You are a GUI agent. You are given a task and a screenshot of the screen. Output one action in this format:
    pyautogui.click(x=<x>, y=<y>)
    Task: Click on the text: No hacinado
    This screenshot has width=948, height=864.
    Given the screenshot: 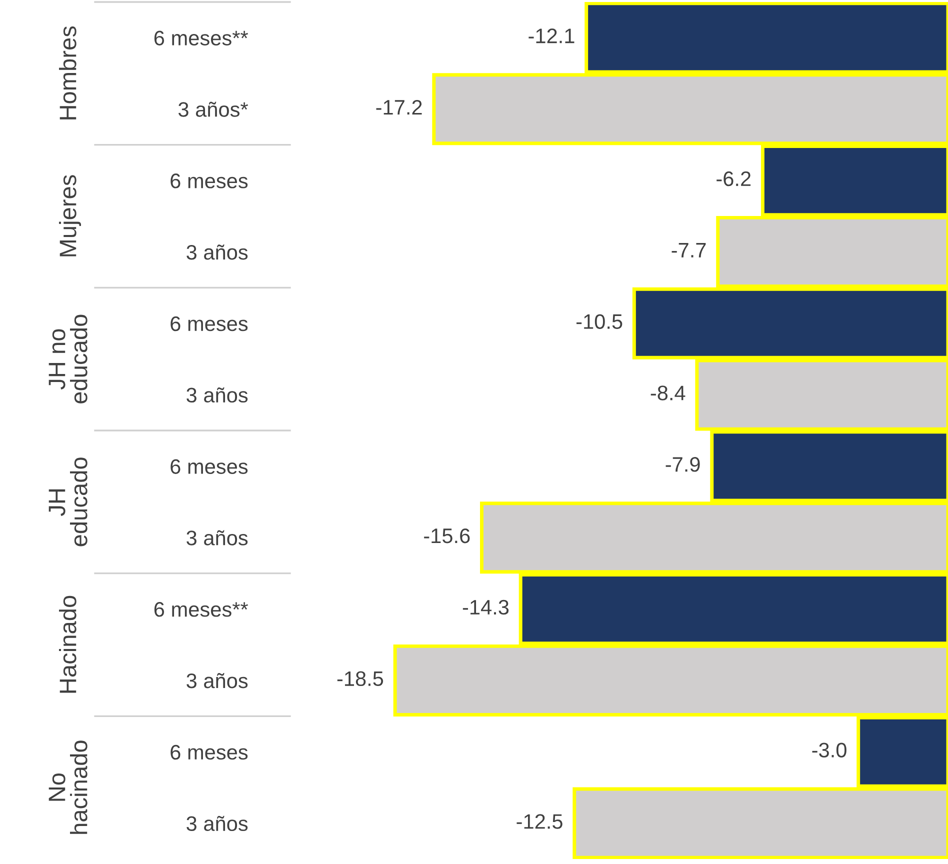 What is the action you would take?
    pyautogui.click(x=68, y=787)
    